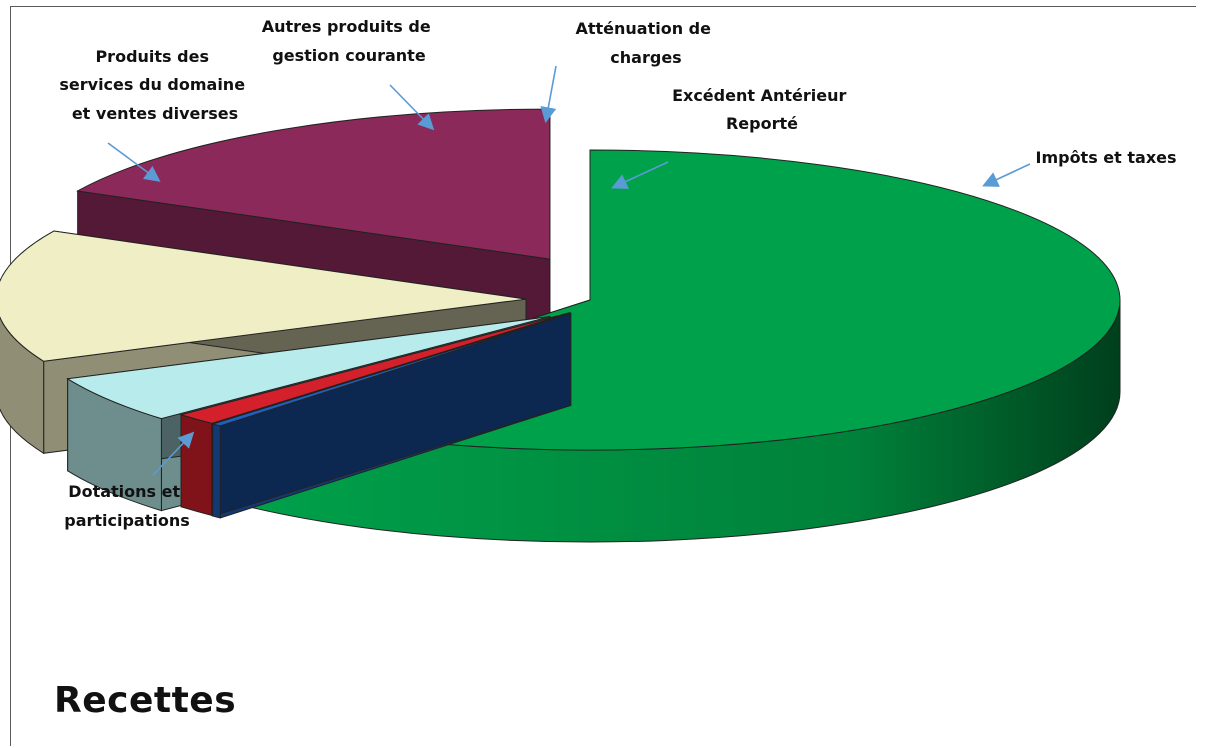  I want to click on label-dotations: Dotations et participations, so click(127, 506).